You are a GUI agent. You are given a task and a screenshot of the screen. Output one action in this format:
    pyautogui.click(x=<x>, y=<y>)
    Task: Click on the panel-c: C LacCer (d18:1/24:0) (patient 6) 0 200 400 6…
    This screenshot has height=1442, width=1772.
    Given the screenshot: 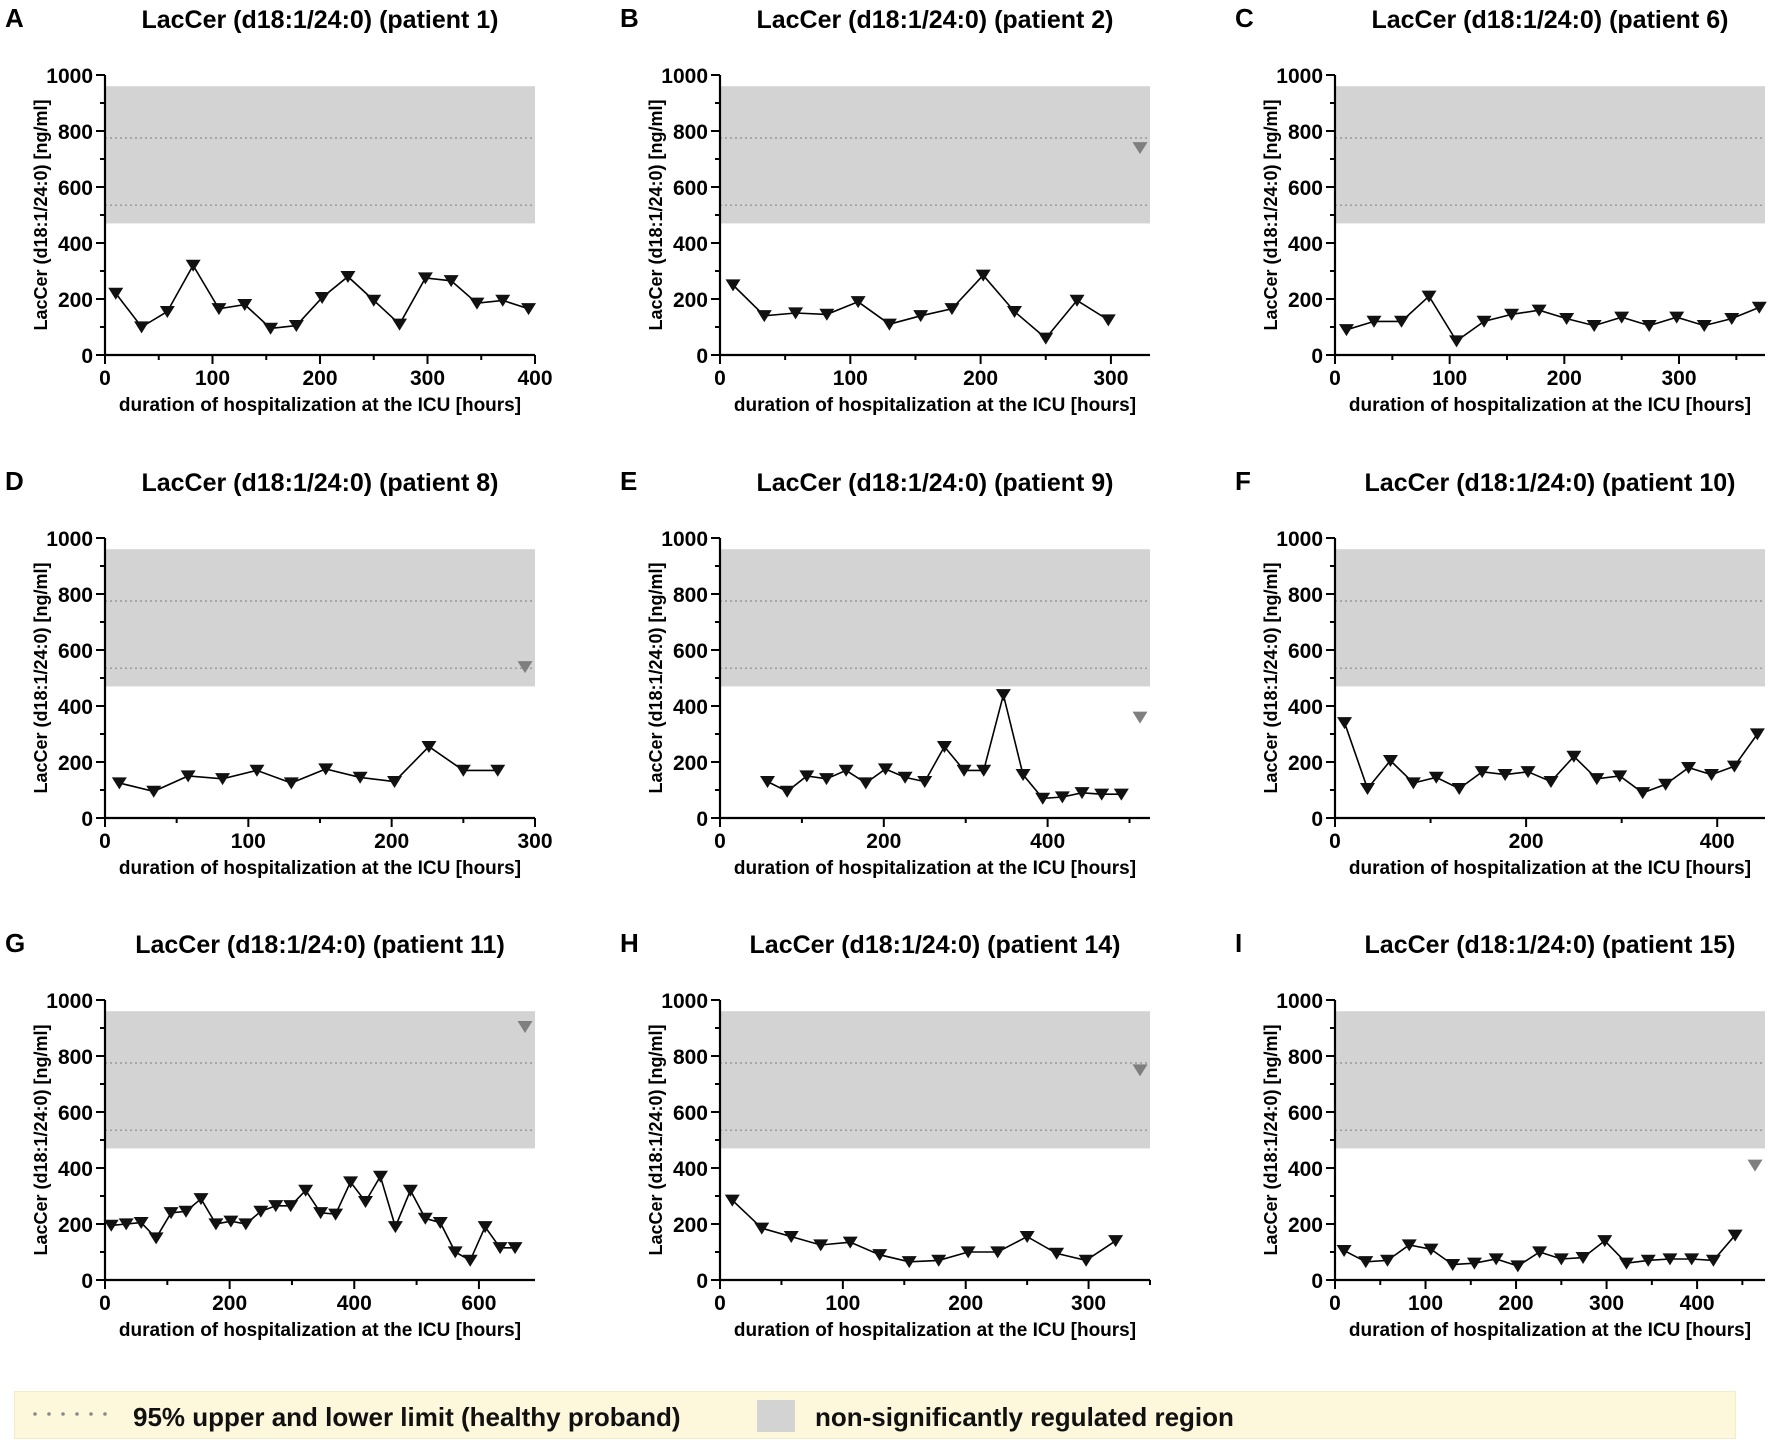 What is the action you would take?
    pyautogui.click(x=1501, y=209)
    